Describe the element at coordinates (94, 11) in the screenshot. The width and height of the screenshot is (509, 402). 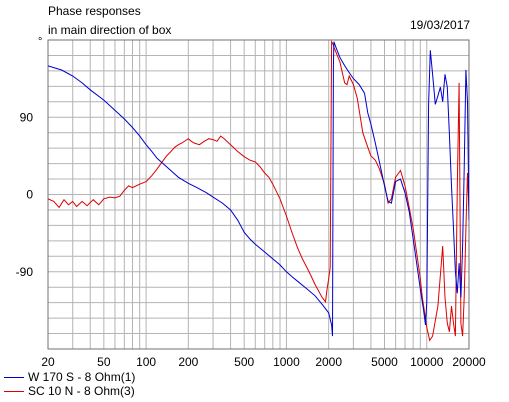
I see `chart-title: Phase responses` at that location.